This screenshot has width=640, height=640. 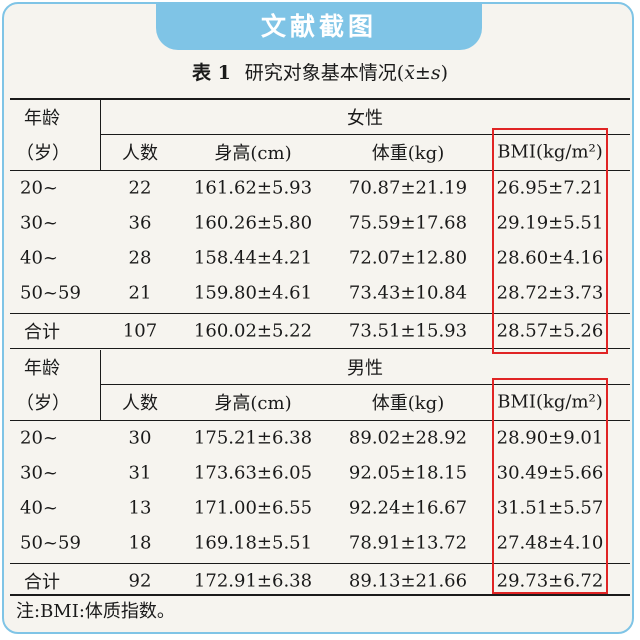 What do you see at coordinates (365, 118) in the screenshot?
I see `group-title: 女性` at bounding box center [365, 118].